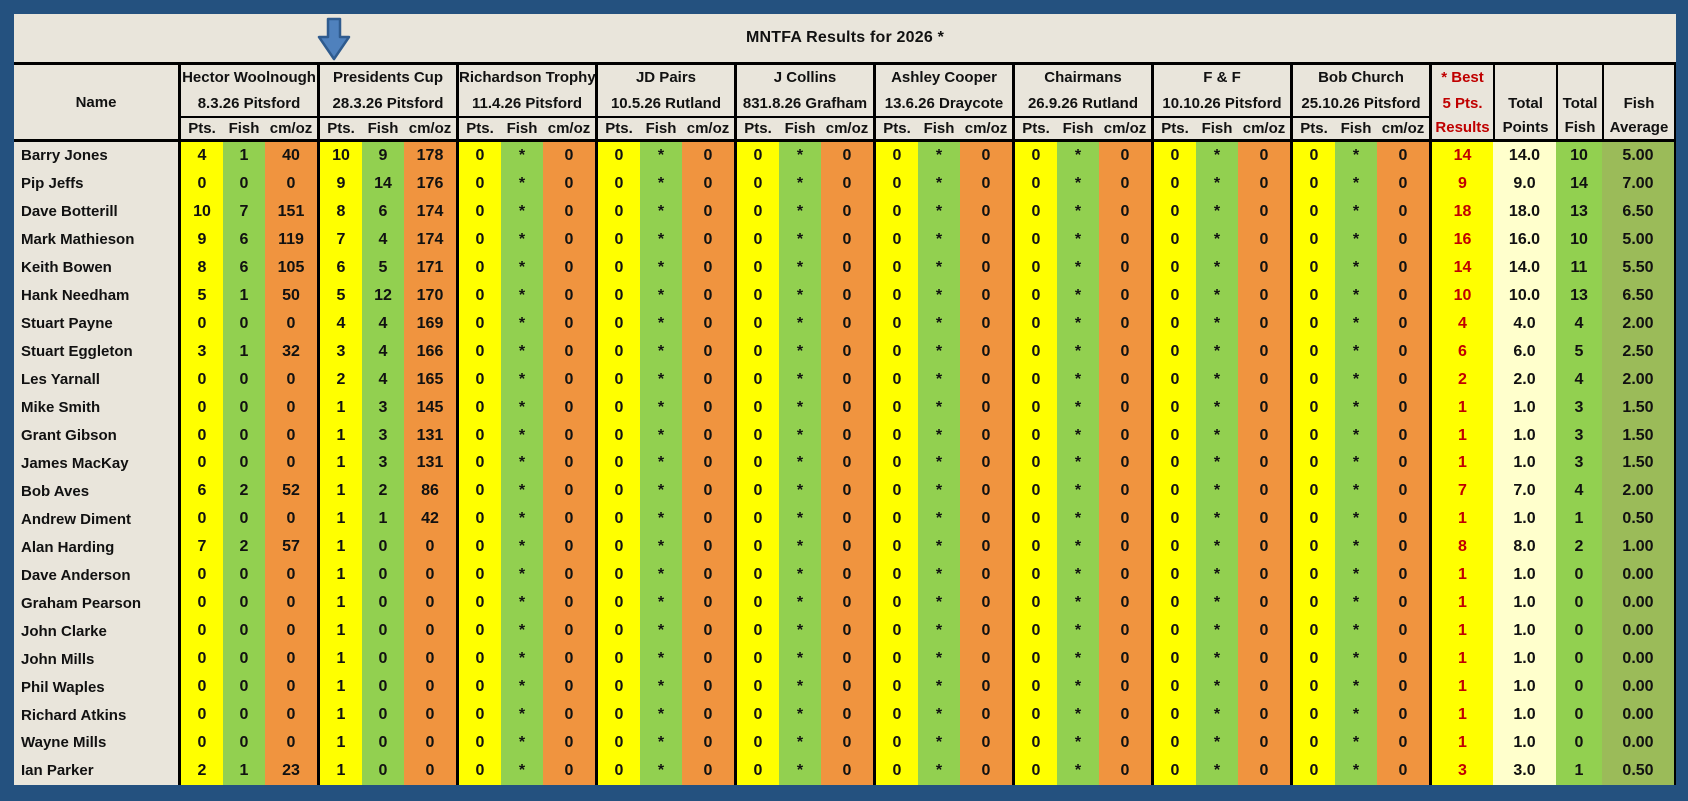 This screenshot has width=1688, height=801. I want to click on subcolumn-label: Fish, so click(661, 128).